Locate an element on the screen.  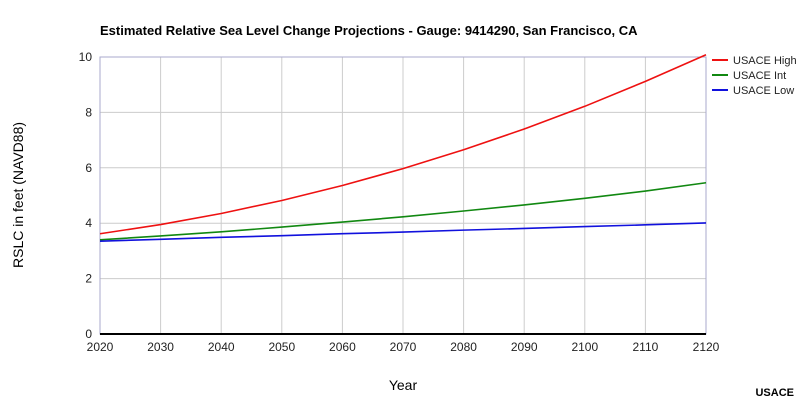
x-tick-label: 2070 is located at coordinates (403, 347).